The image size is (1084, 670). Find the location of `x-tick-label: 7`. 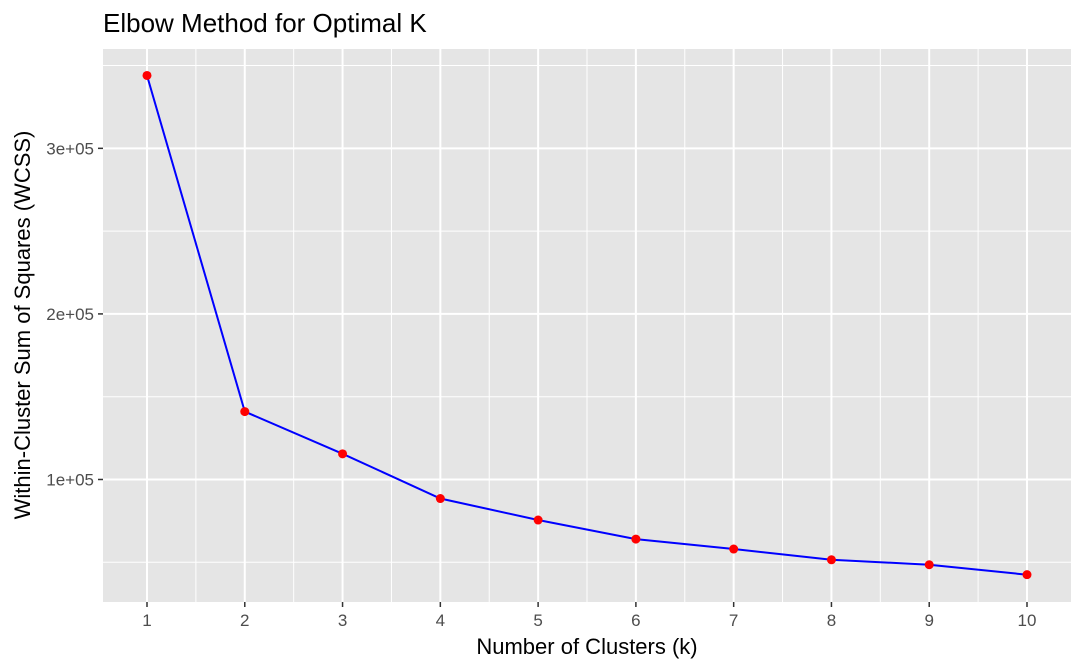

x-tick-label: 7 is located at coordinates (733, 620).